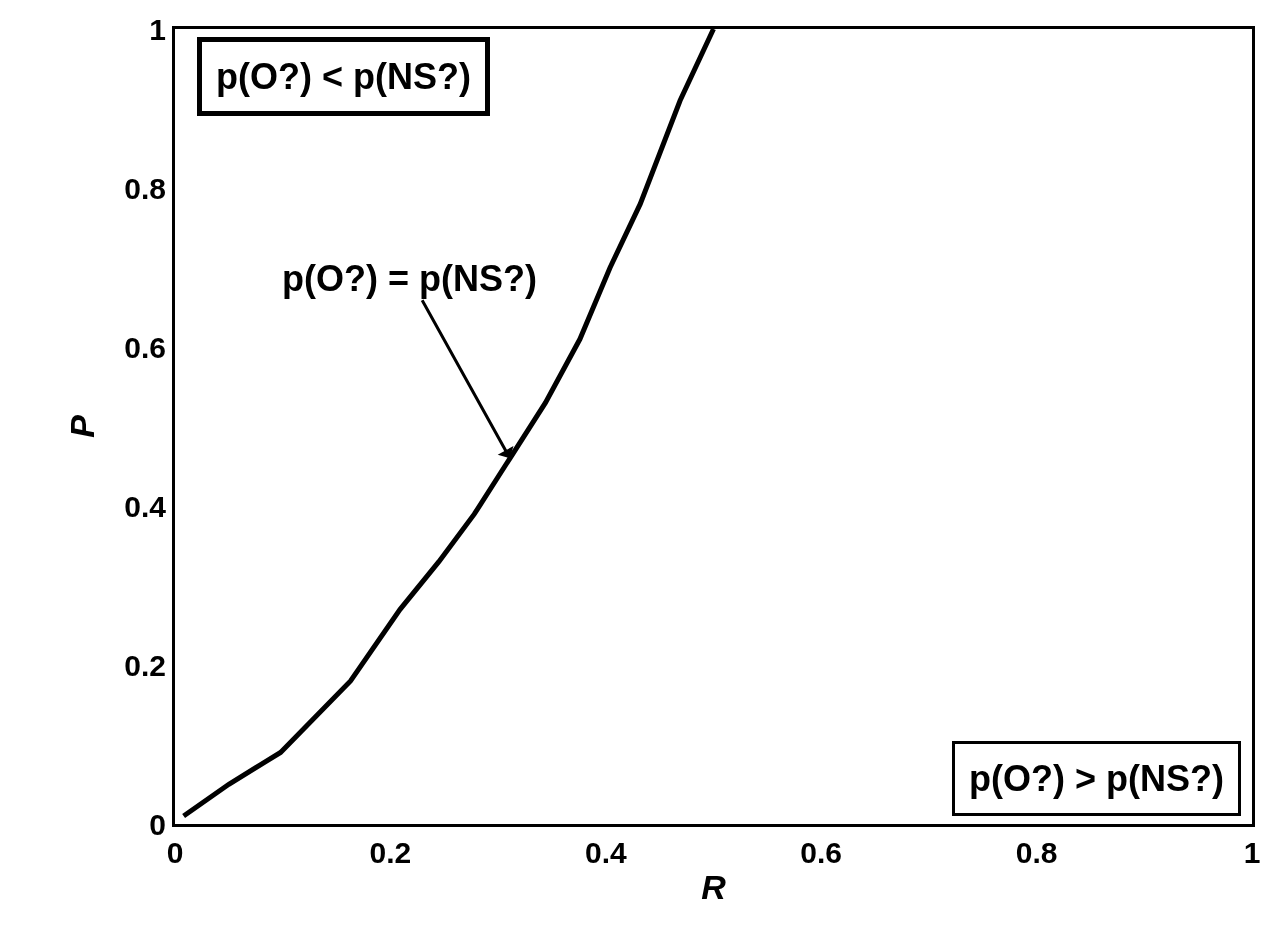 This screenshot has height=952, width=1277. Describe the element at coordinates (157, 824) in the screenshot. I see `y-tick-label: 0` at that location.